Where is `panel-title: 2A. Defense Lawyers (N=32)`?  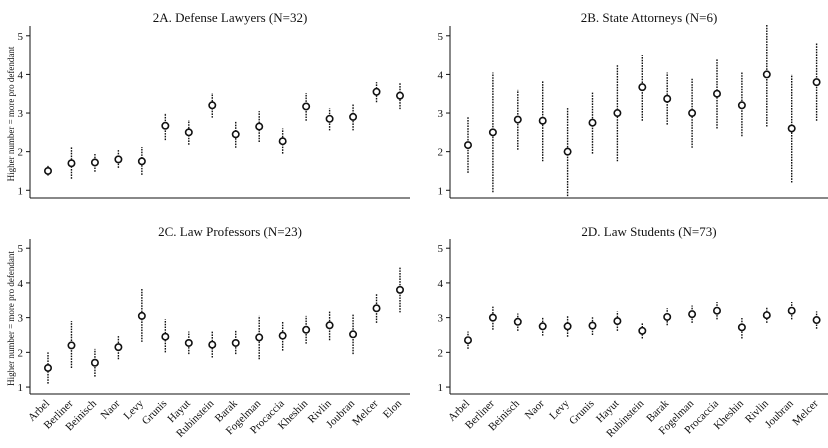
panel-title: 2A. Defense Lawyers (N=32) is located at coordinates (230, 17).